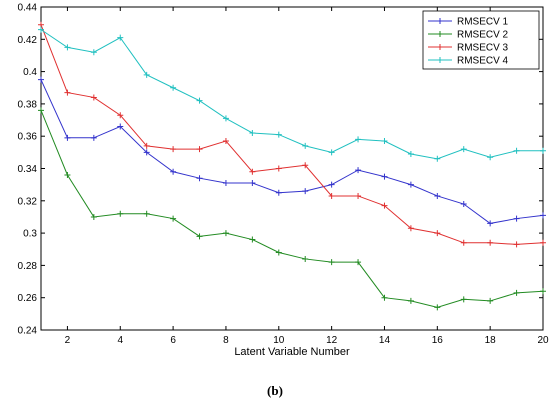 This screenshot has height=406, width=550. What do you see at coordinates (28, 298) in the screenshot?
I see `y-tick-label: 0.26` at bounding box center [28, 298].